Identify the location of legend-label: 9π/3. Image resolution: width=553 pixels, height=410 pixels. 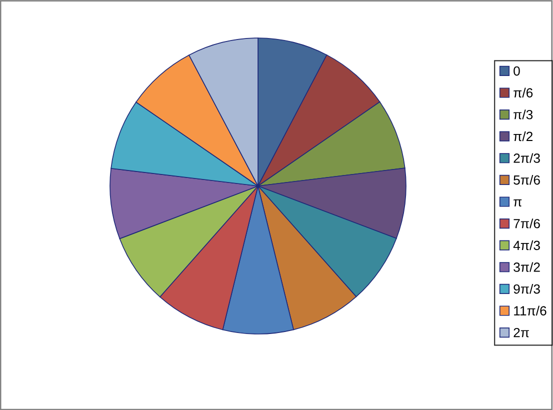
(527, 289).